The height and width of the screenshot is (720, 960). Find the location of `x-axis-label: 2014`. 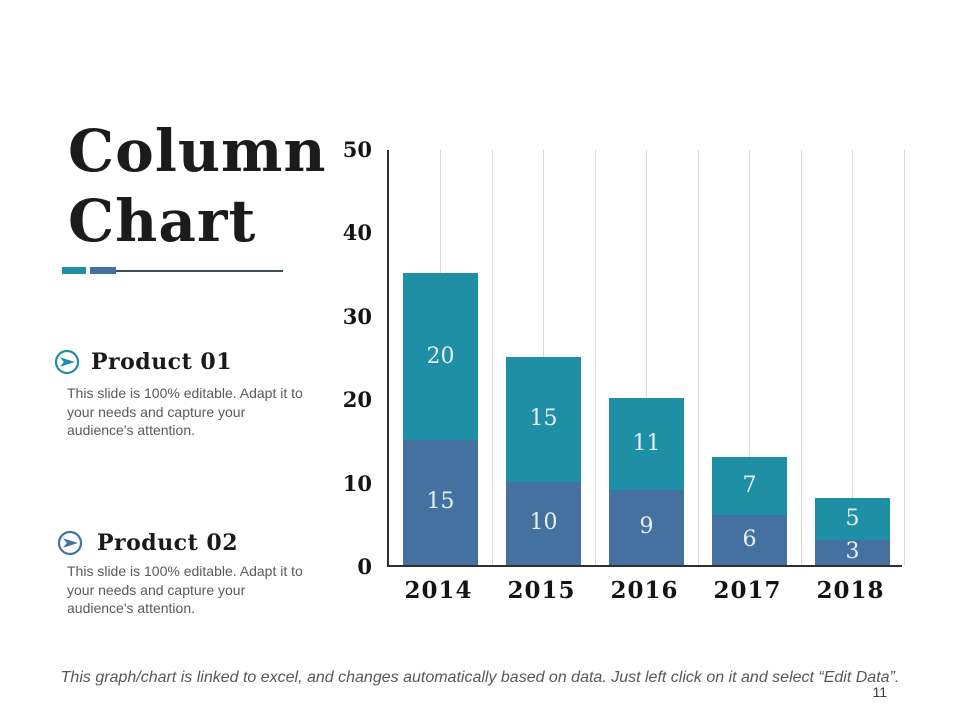

x-axis-label: 2014 is located at coordinates (438, 590).